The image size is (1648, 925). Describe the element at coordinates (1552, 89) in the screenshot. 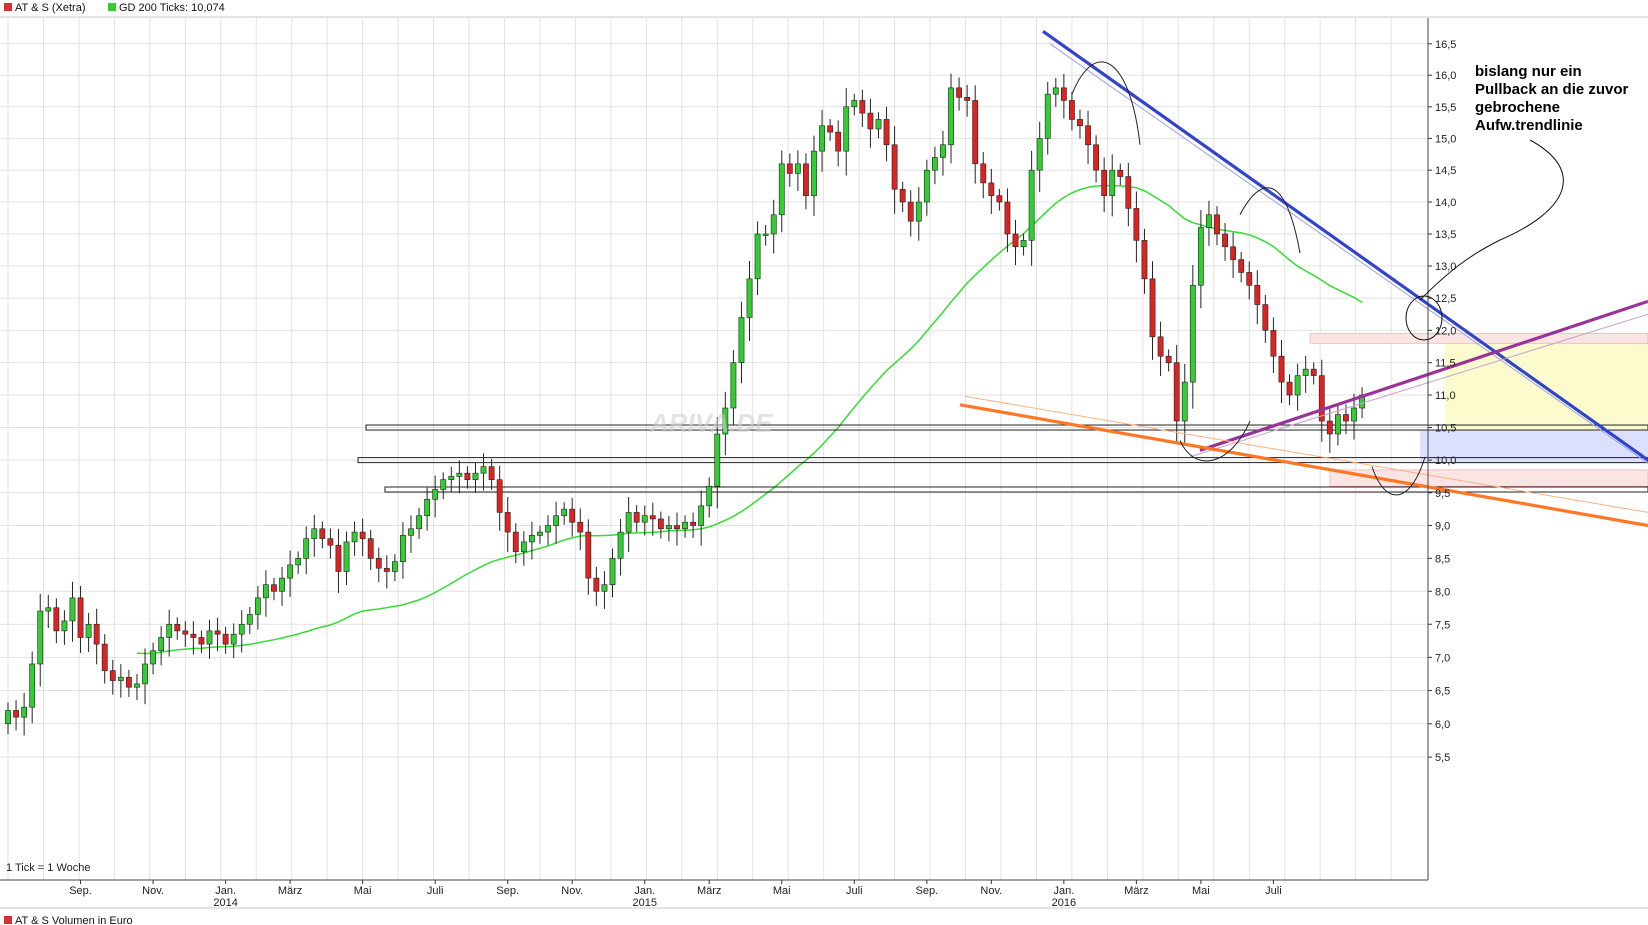

I see `annotation-line-2: Pullback an die zuvor` at that location.